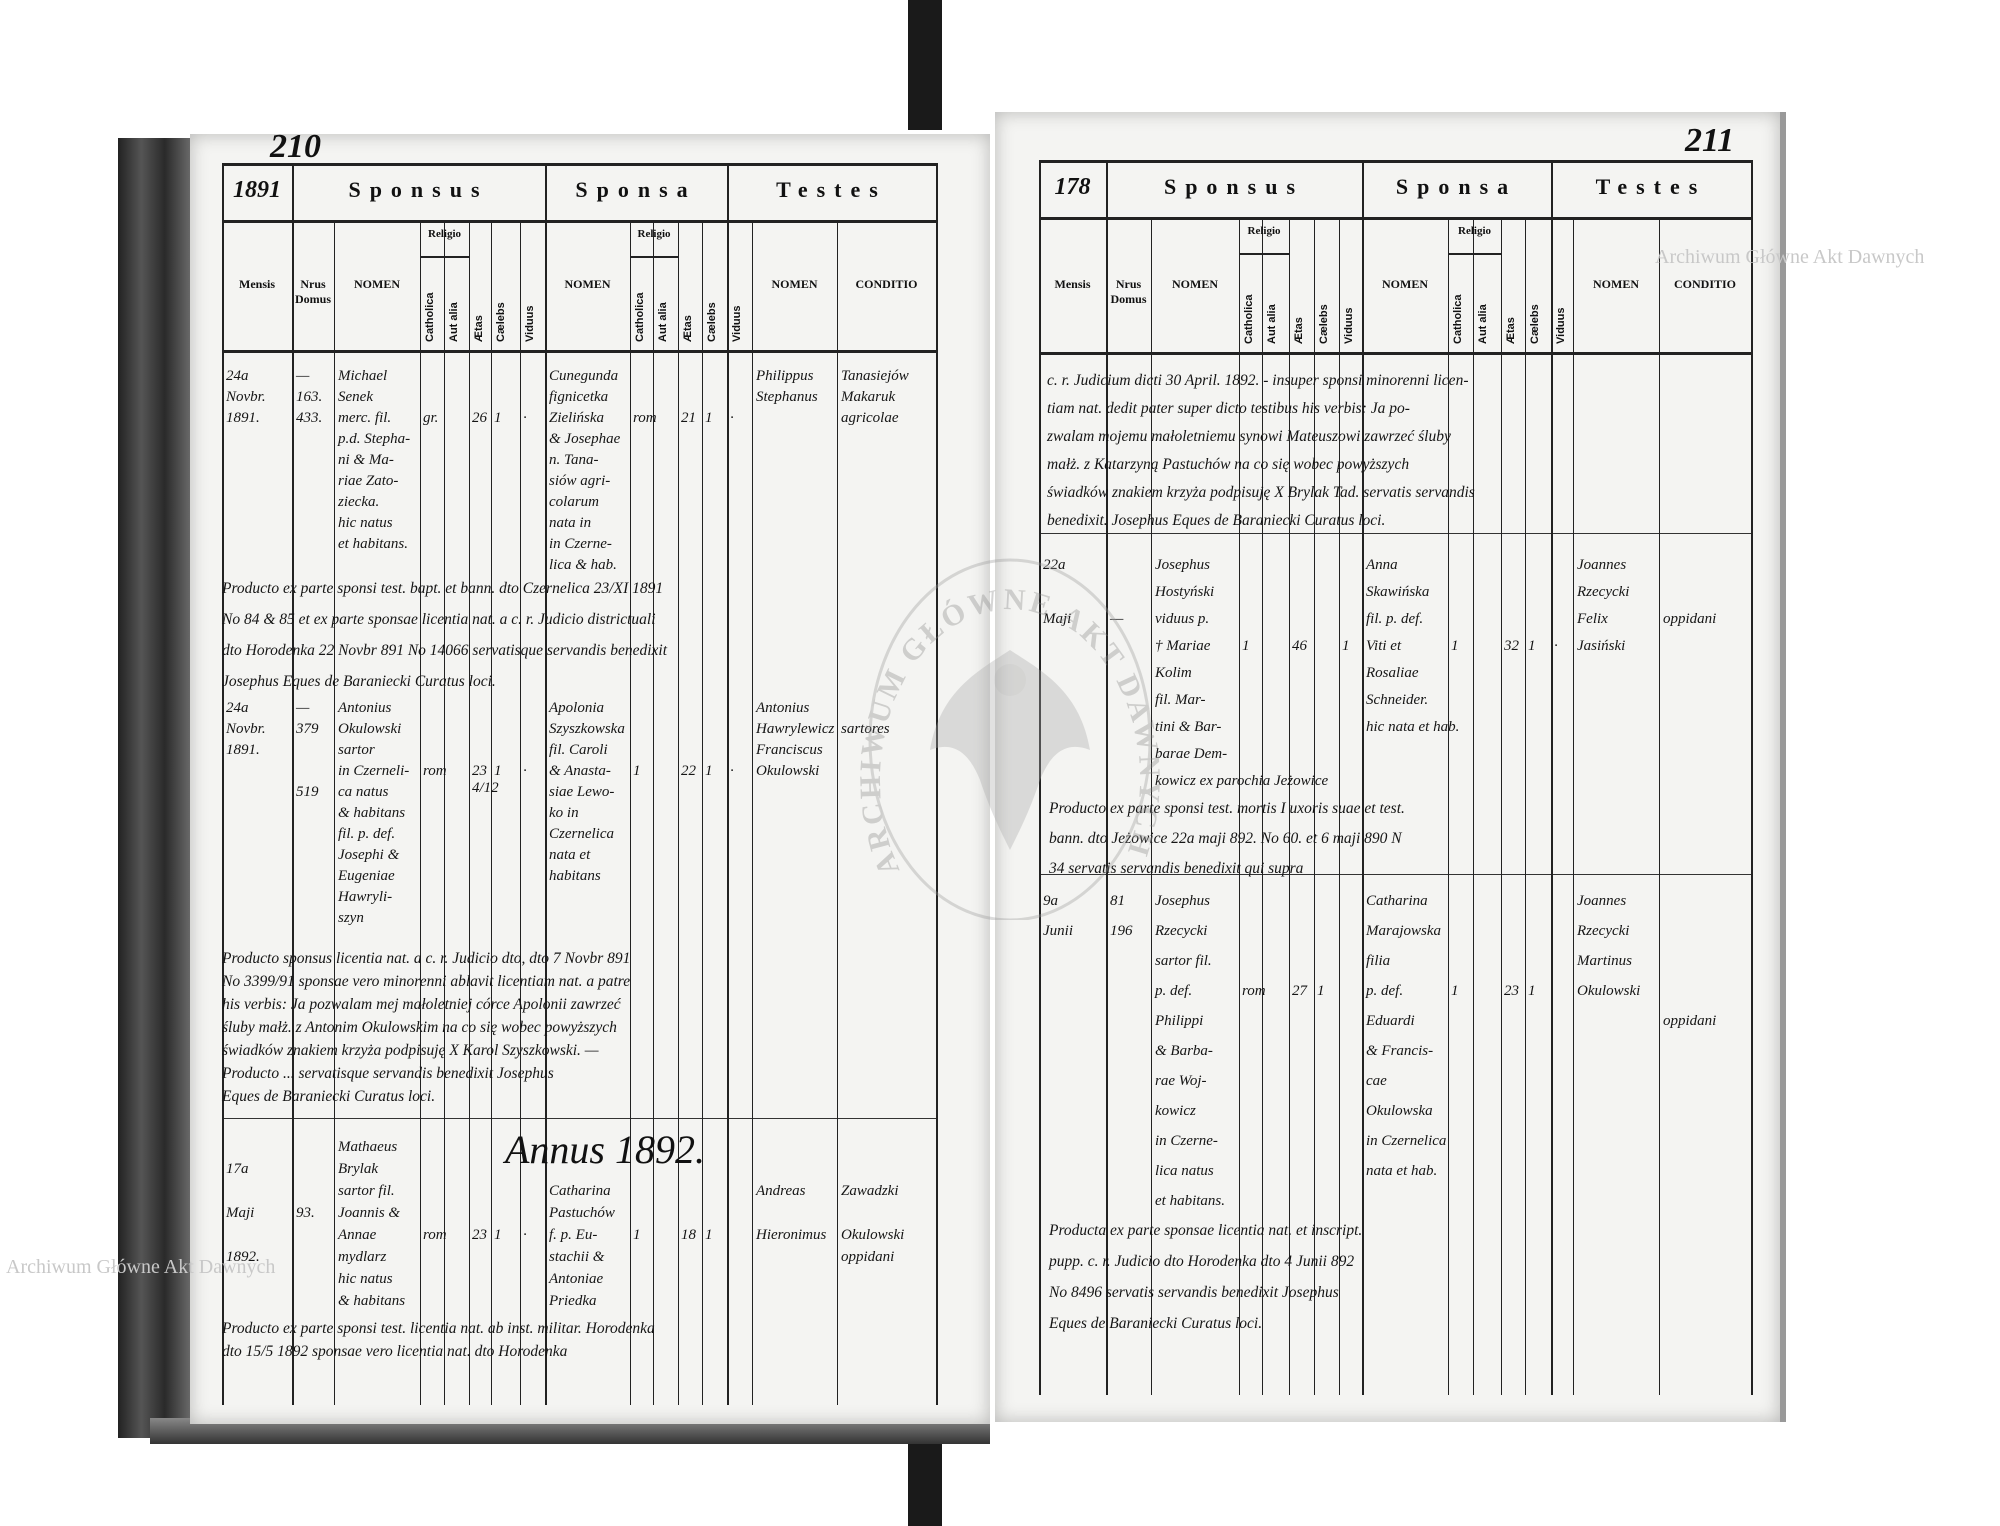  I want to click on sponsus-name: sartor fil., so click(366, 1191).